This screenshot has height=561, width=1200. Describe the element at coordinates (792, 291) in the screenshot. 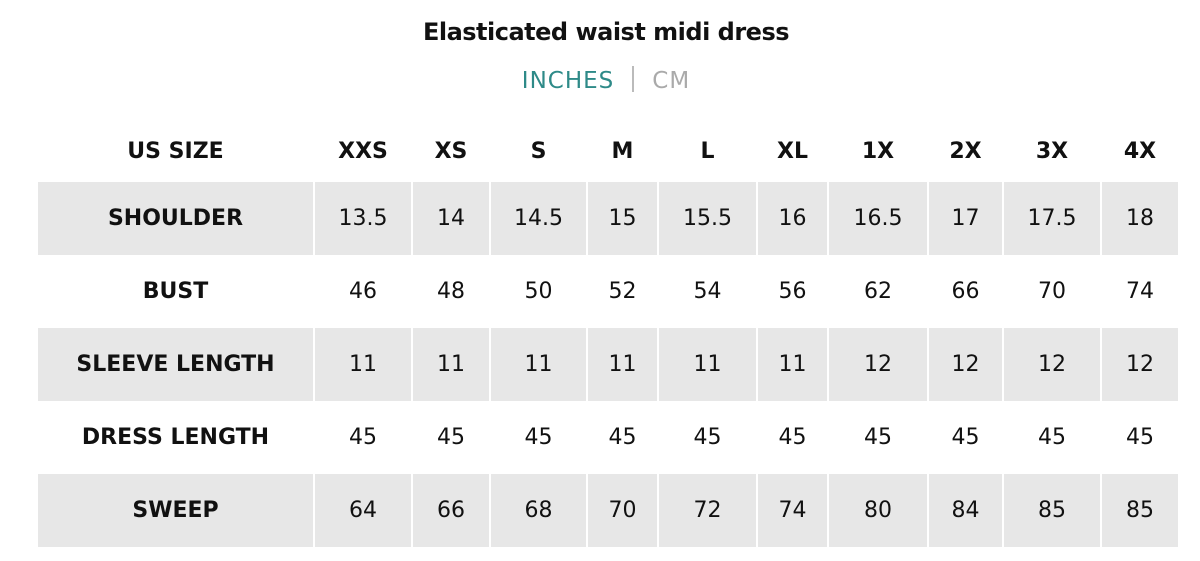

I see `measurement-cell: 56` at that location.